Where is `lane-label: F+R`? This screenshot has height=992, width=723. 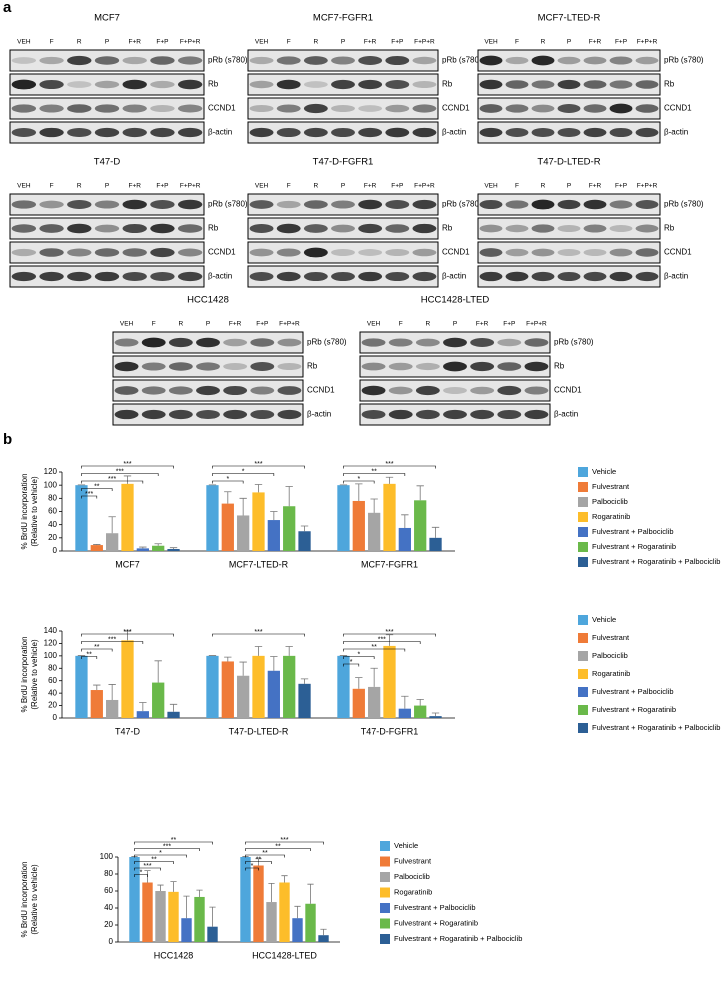
lane-label: F+R is located at coordinates (235, 324).